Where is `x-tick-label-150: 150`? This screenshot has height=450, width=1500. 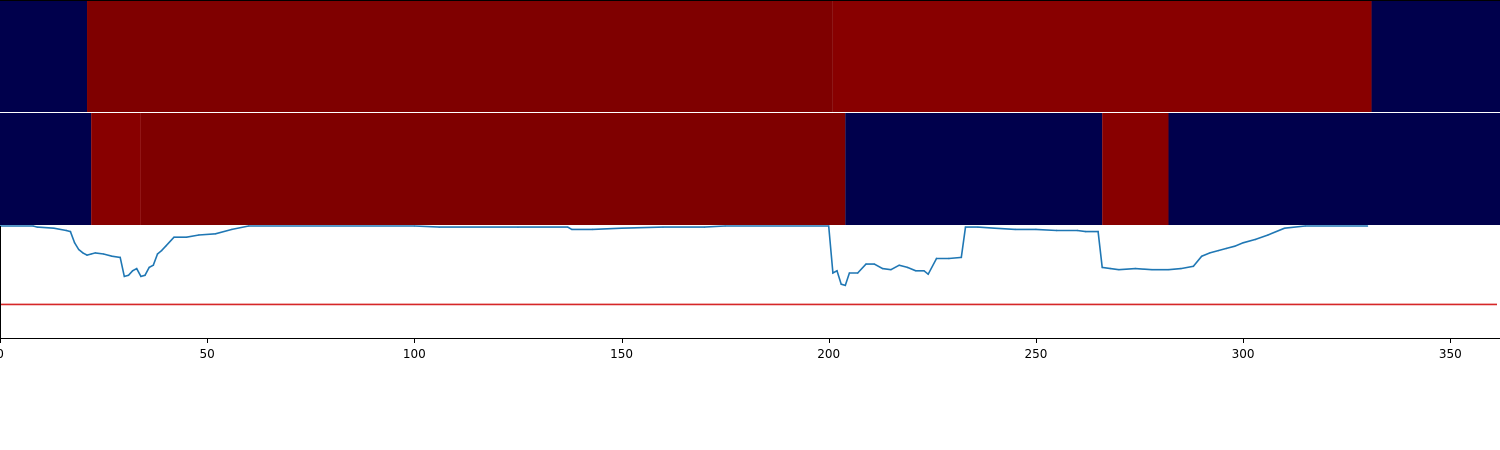 x-tick-label-150: 150 is located at coordinates (621, 354).